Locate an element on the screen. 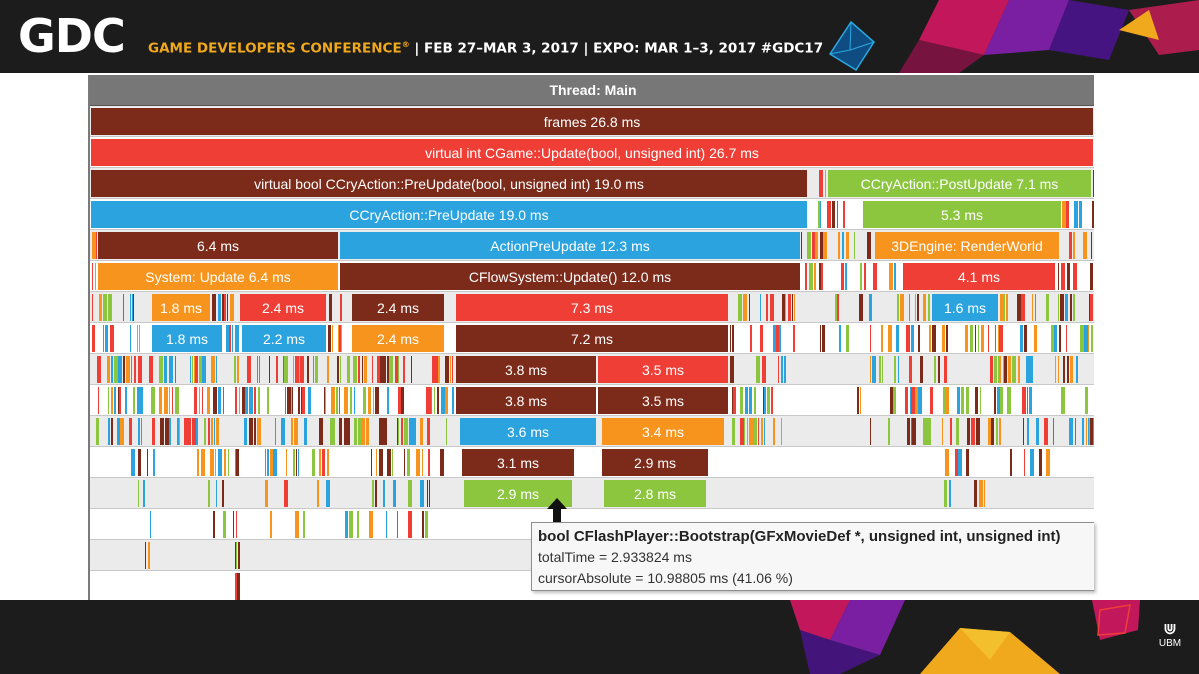 The height and width of the screenshot is (674, 1199). timing-block-5-3ms: 5.3 ms is located at coordinates (962, 214).